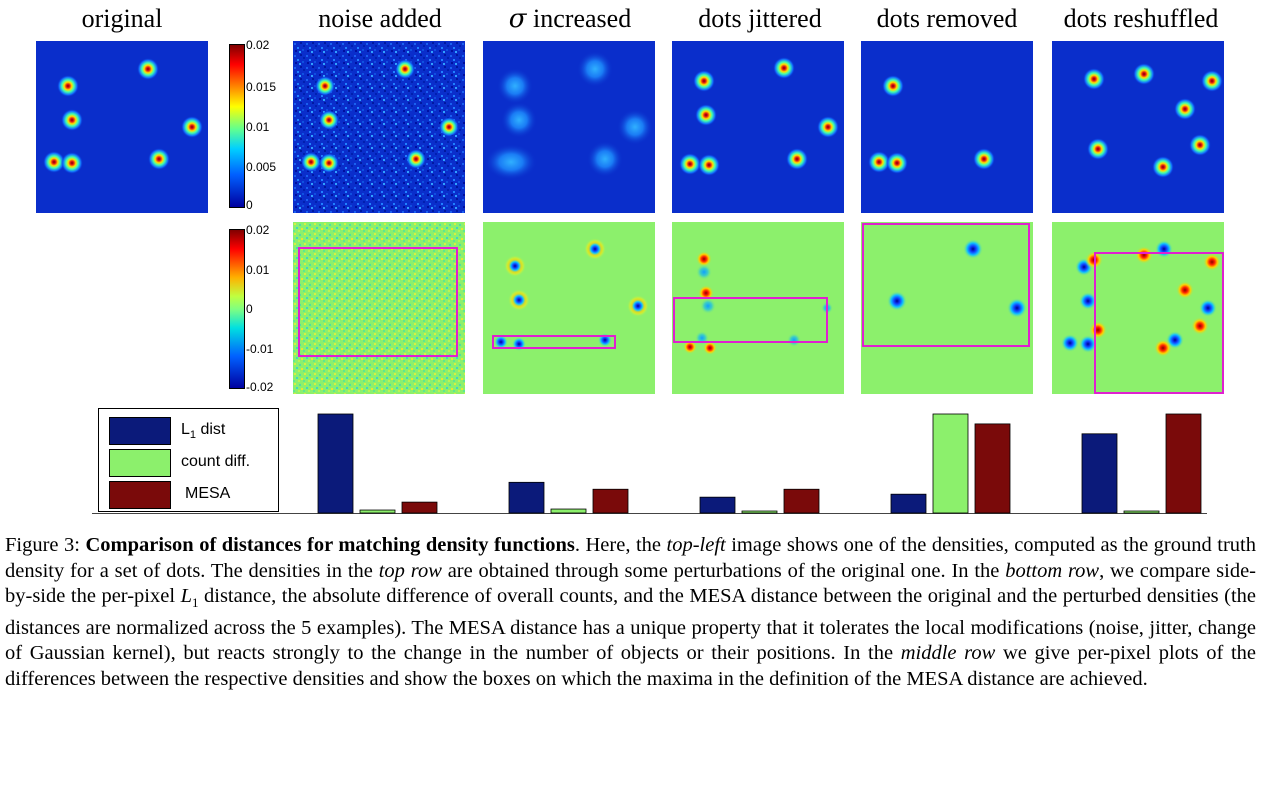 The width and height of the screenshot is (1261, 786). Describe the element at coordinates (216, 461) in the screenshot. I see `legend-label-count: count diff.` at that location.